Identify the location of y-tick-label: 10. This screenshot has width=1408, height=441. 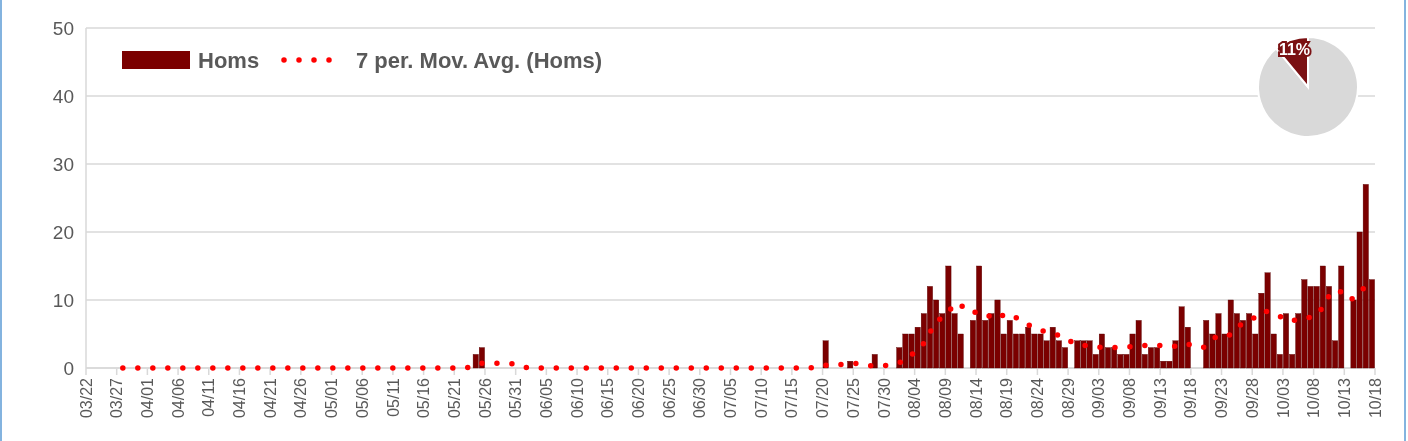
(63, 300).